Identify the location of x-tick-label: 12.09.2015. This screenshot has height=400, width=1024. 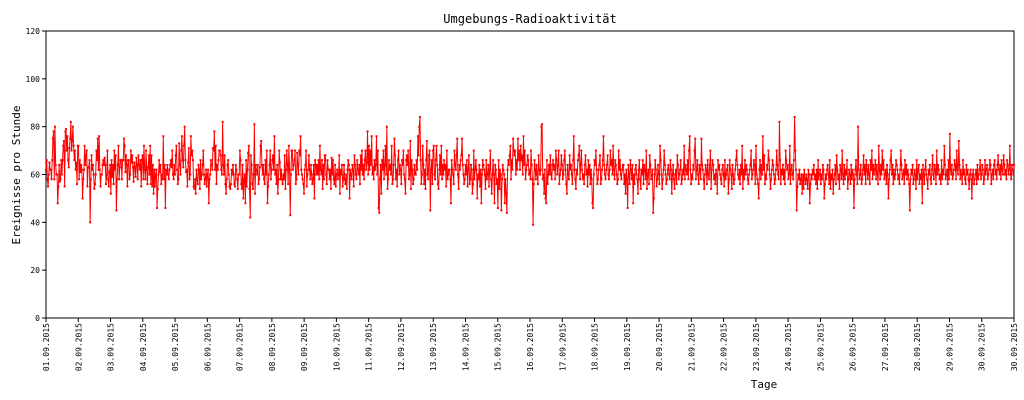
(401, 347).